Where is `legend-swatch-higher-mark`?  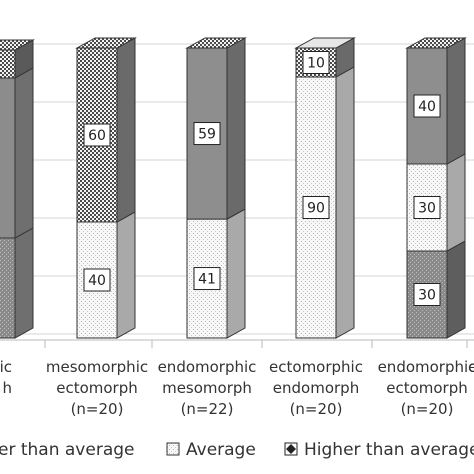
legend-swatch-higher-mark is located at coordinates (291, 449).